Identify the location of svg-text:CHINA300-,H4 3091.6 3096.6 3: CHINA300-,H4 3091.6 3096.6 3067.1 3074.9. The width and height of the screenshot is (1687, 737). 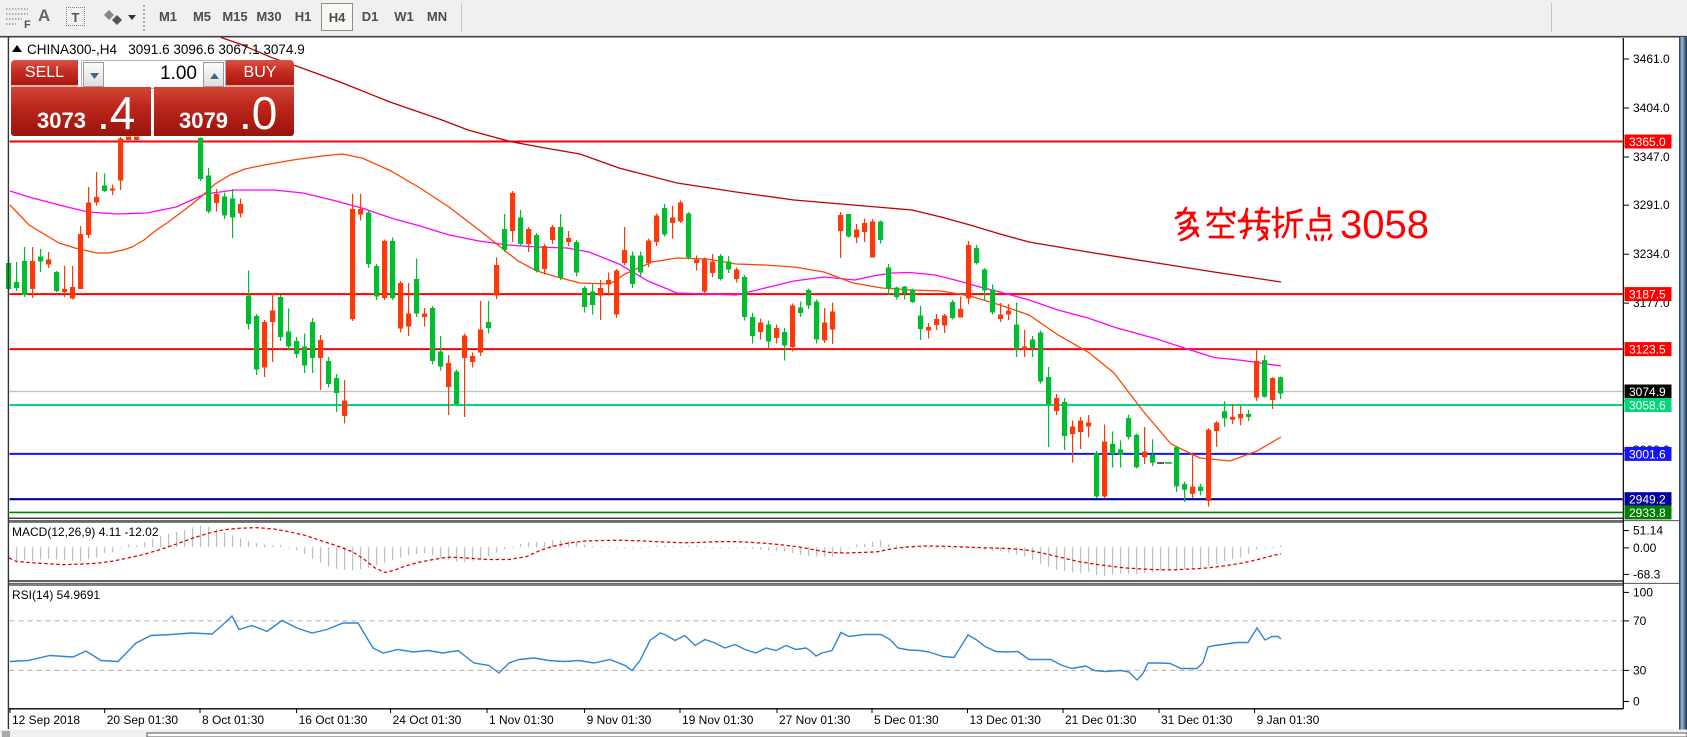
(166, 49).